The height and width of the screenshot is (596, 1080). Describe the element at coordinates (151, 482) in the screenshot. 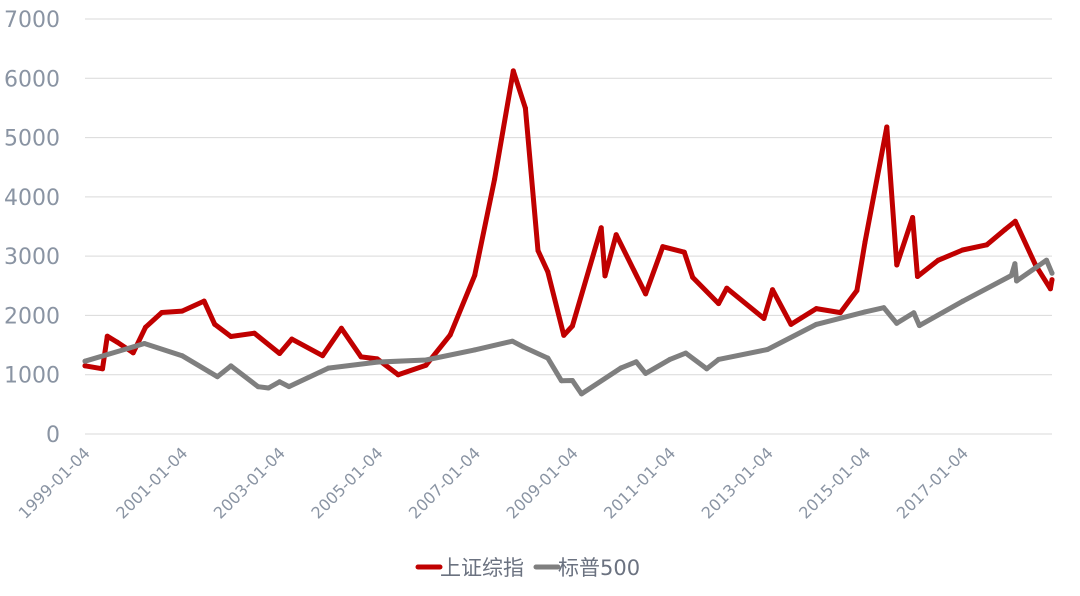

I see `x-tick-label: 2001-01-04` at that location.